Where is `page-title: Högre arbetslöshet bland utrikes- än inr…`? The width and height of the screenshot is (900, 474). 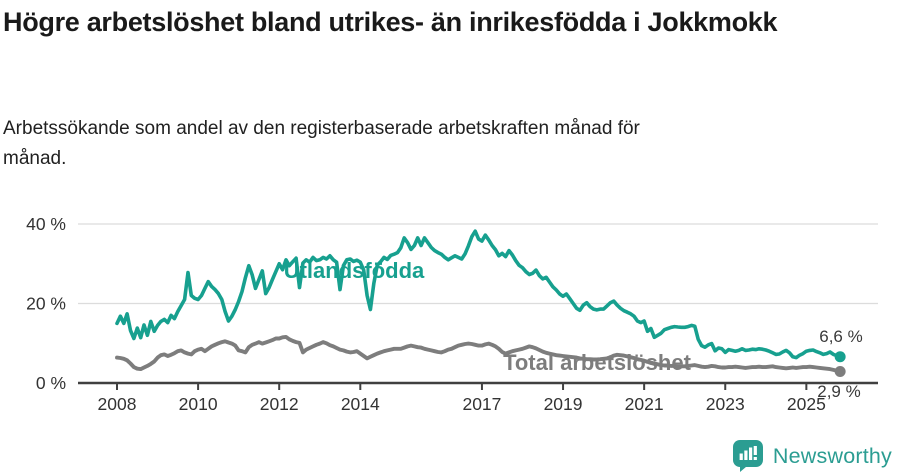 page-title: Högre arbetslöshet bland utrikes- än inr… is located at coordinates (390, 22).